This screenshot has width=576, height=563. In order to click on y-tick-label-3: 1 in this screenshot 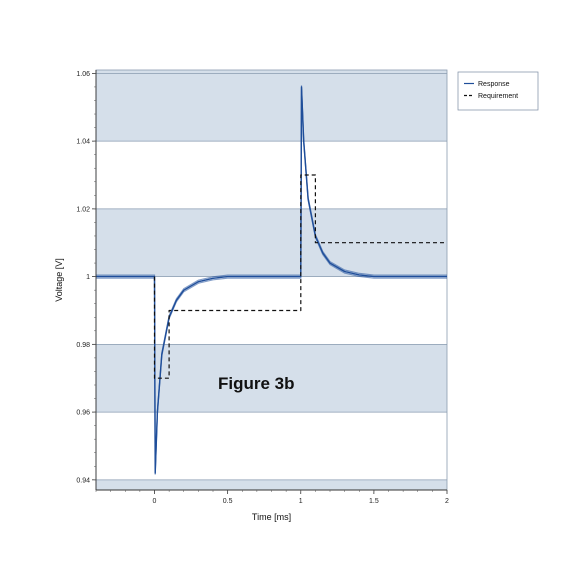, I will do `click(88, 277)`.